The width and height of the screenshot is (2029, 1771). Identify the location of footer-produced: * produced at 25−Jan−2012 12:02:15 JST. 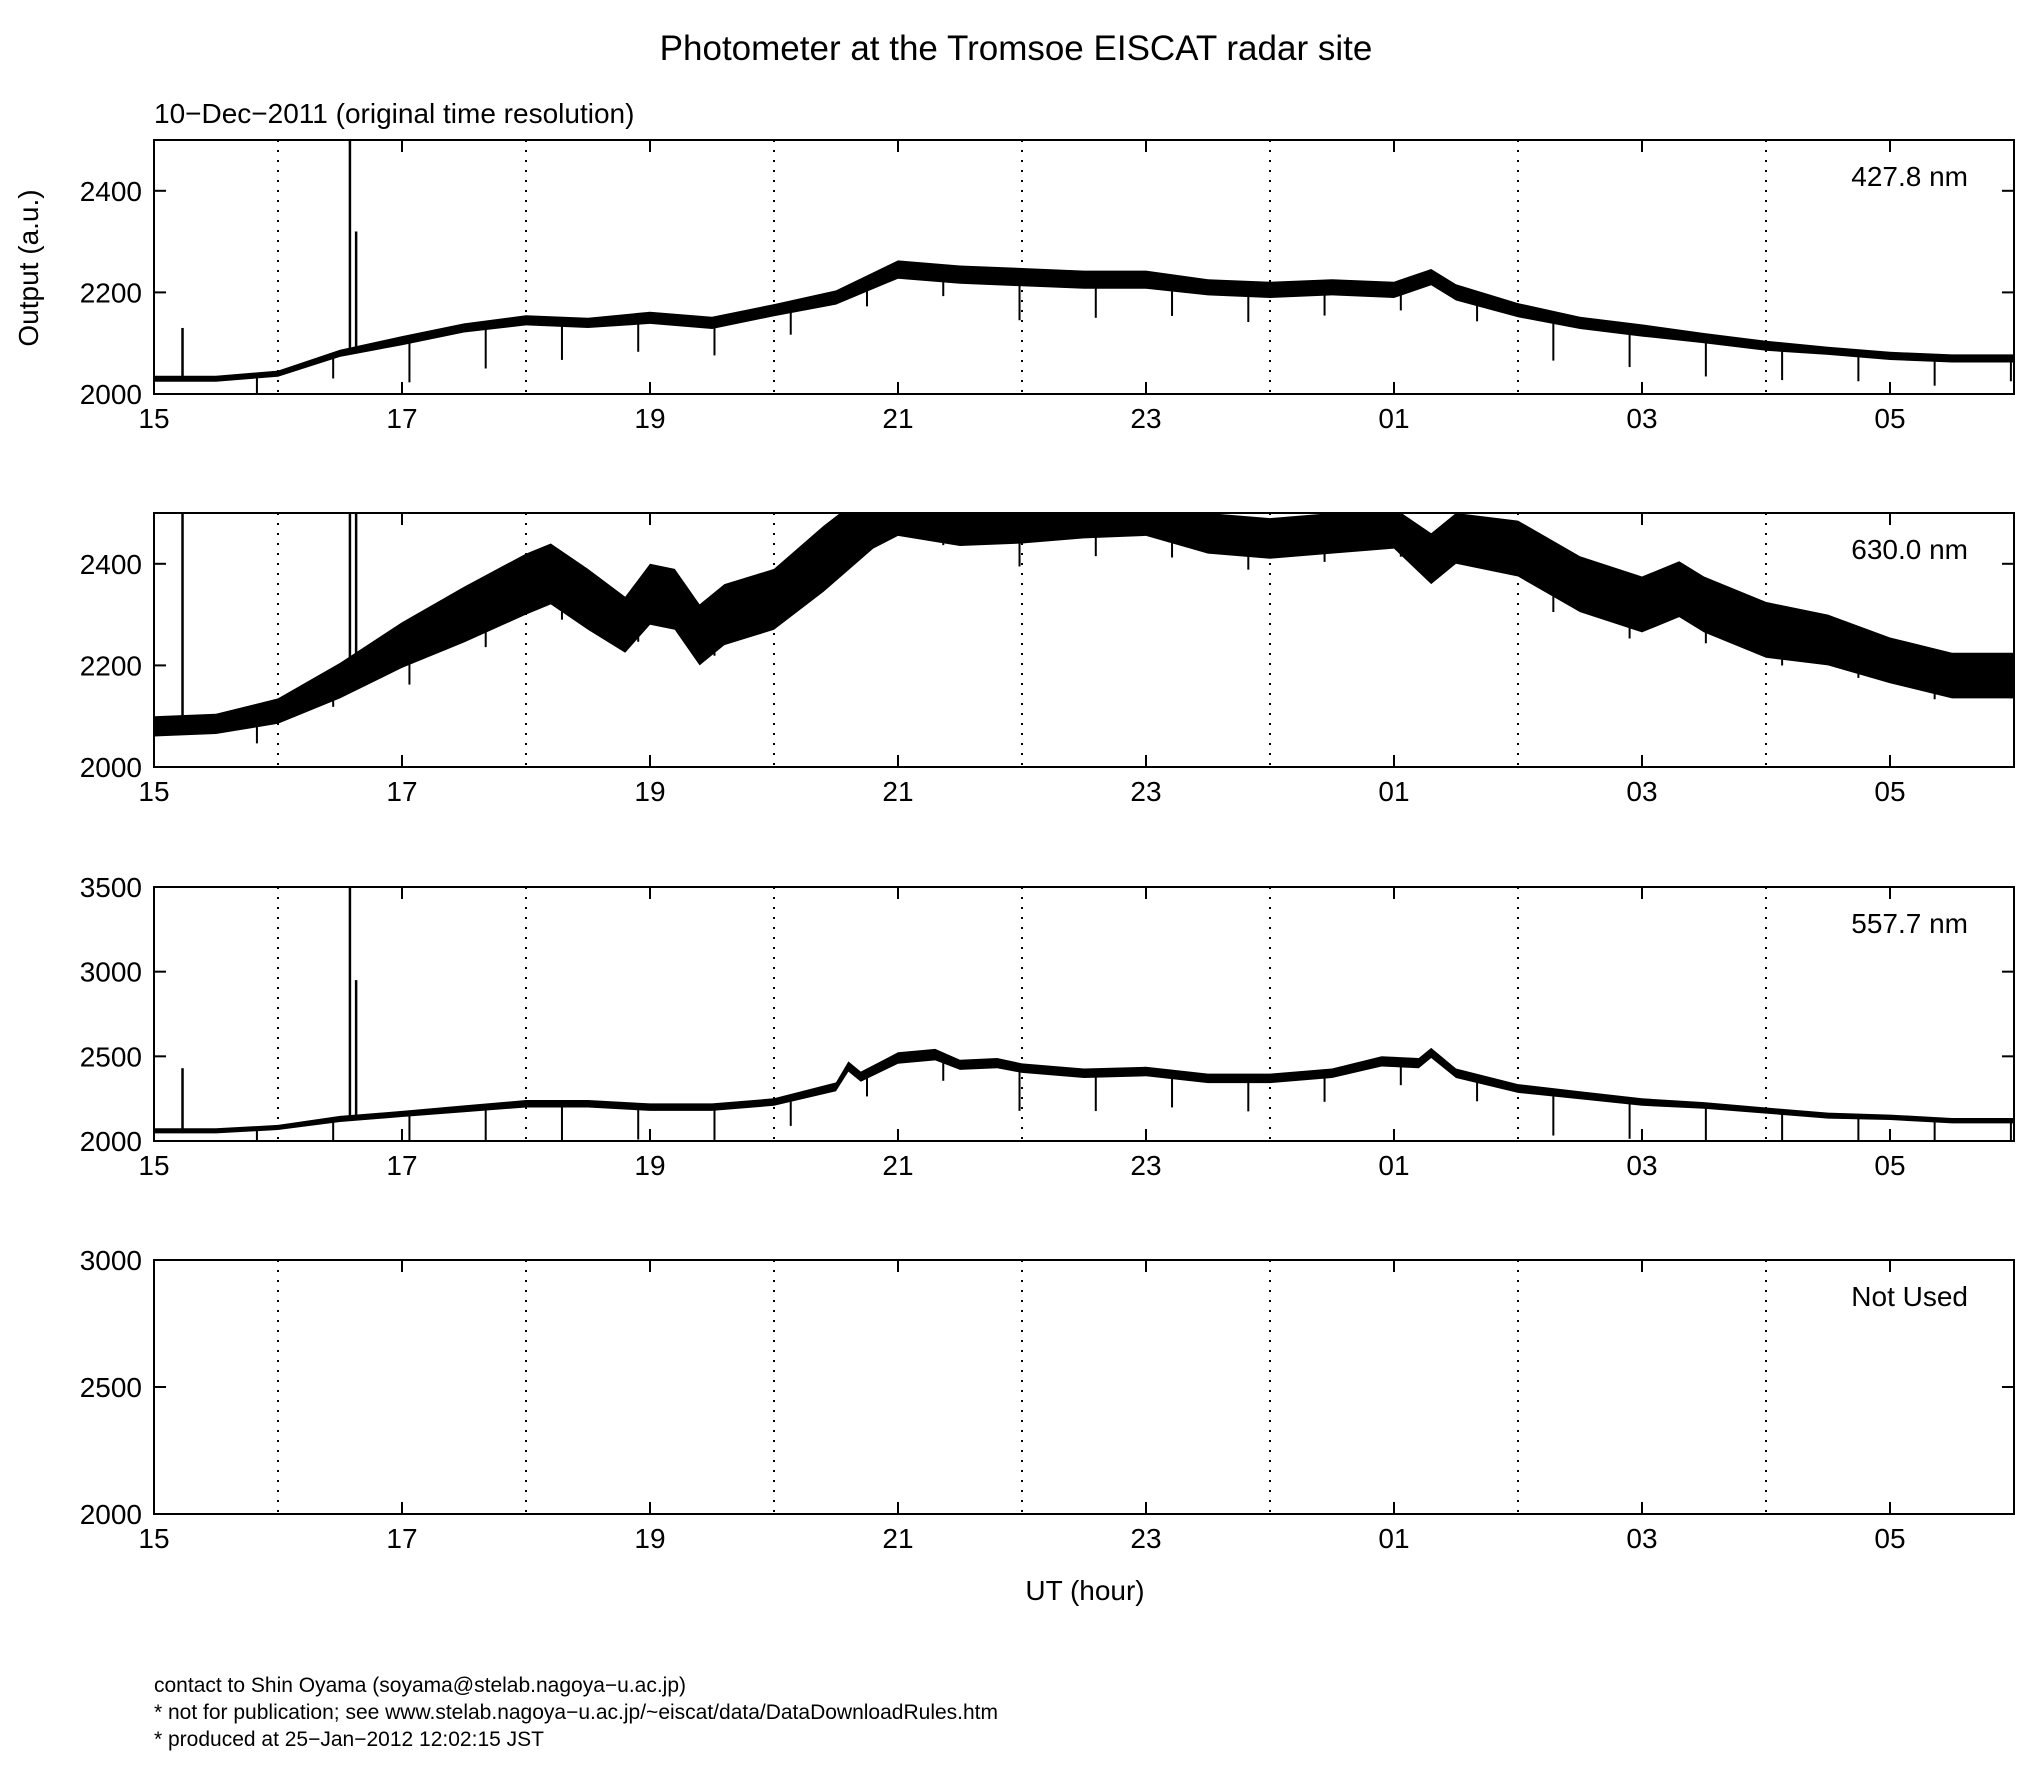
(349, 1739).